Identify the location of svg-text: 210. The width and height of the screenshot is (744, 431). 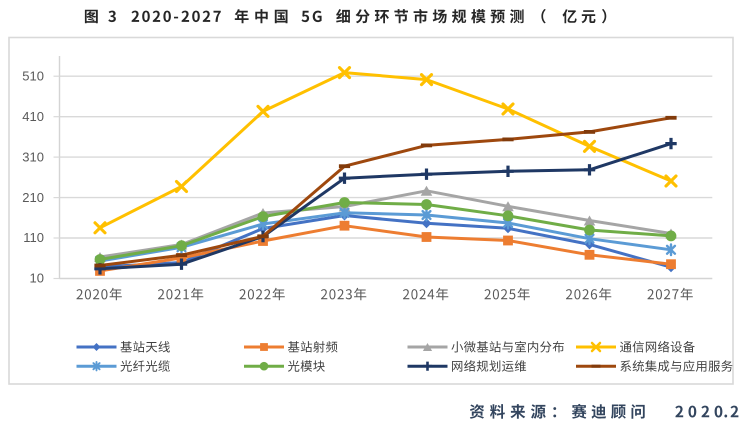
(33, 197).